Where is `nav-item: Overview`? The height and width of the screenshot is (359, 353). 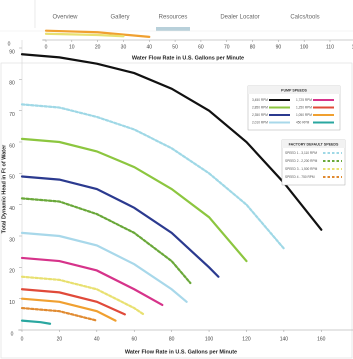
nav-item: Overview is located at coordinates (65, 18).